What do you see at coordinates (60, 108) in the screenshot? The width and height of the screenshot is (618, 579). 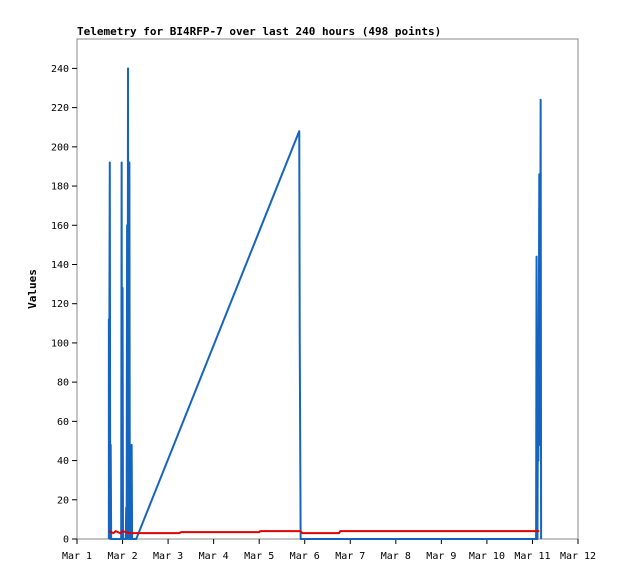 I see `y-tick-label: 220` at bounding box center [60, 108].